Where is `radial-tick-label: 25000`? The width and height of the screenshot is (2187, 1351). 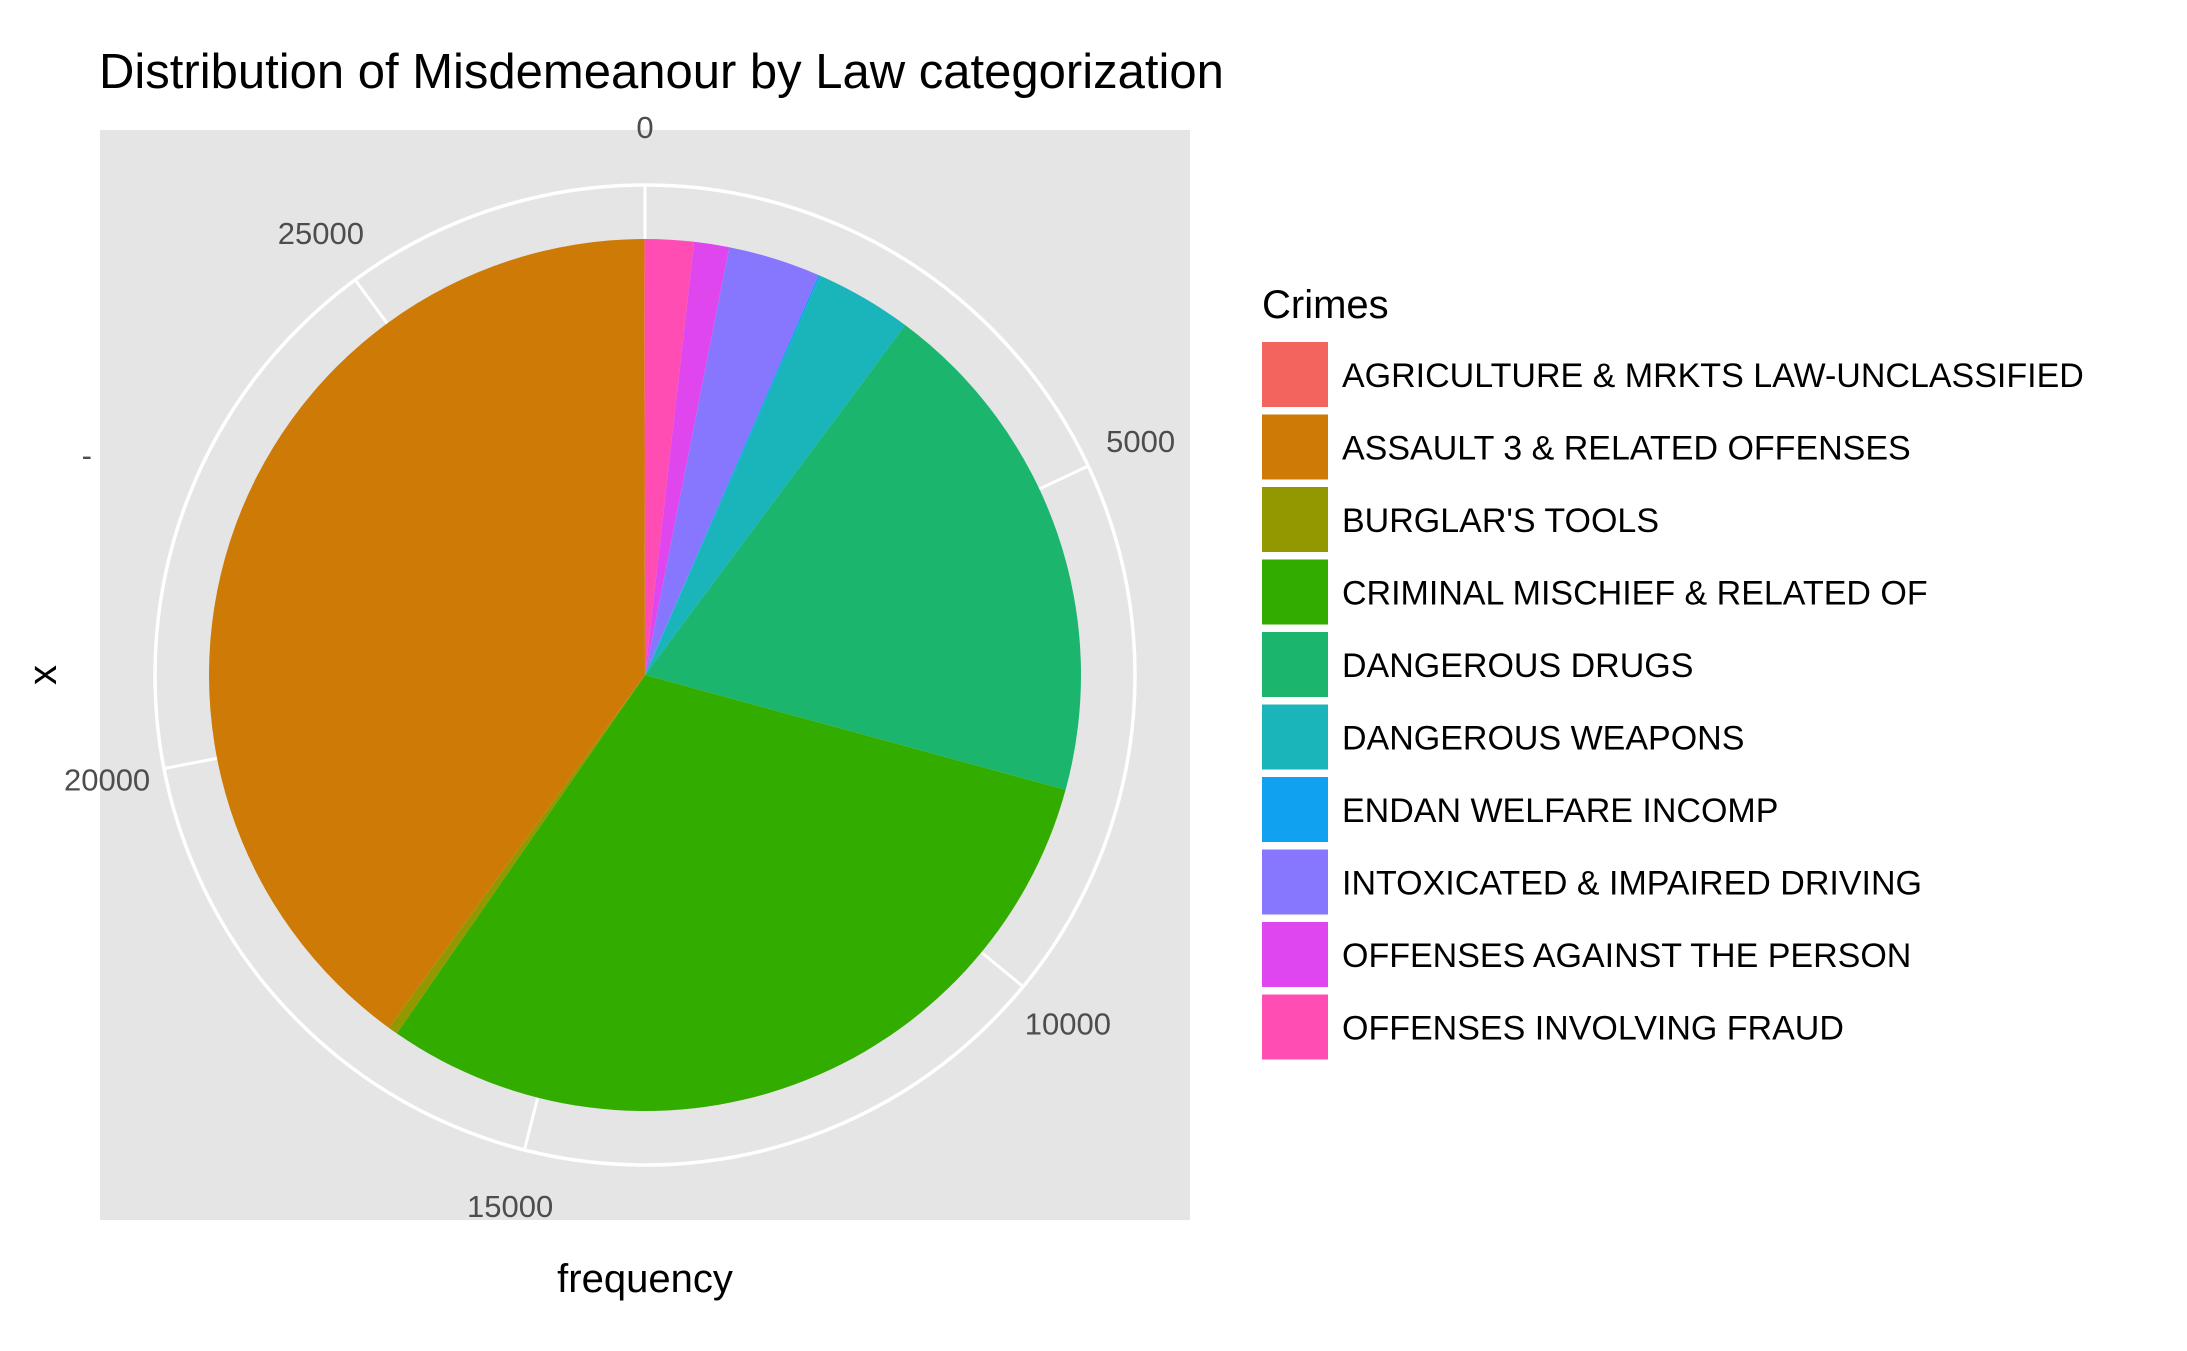 radial-tick-label: 25000 is located at coordinates (321, 233).